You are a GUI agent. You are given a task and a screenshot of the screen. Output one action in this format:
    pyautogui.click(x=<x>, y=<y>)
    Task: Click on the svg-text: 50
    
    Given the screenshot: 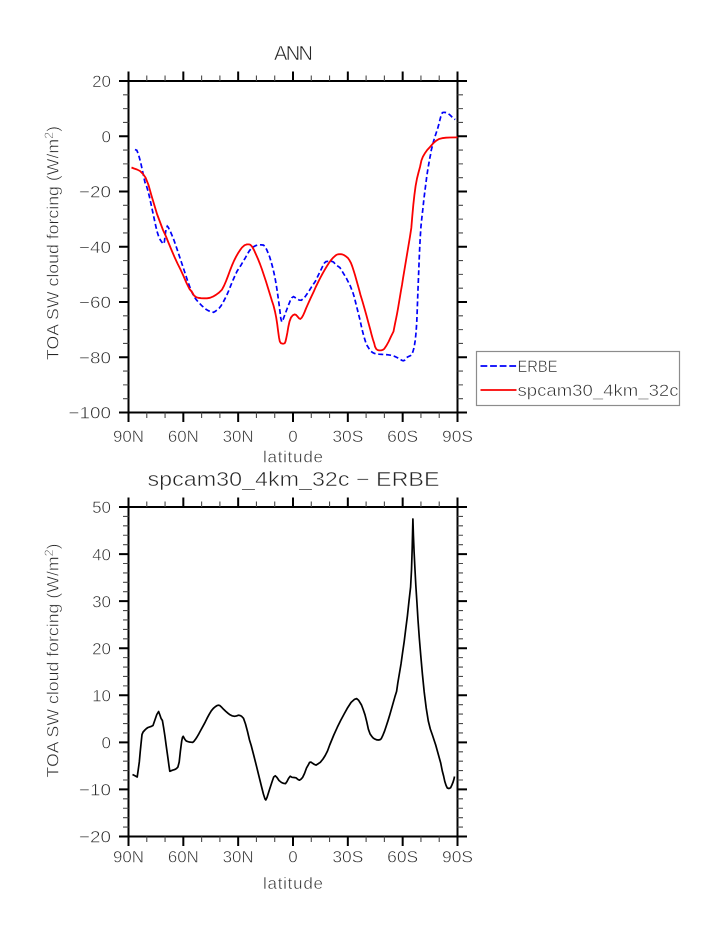 What is the action you would take?
    pyautogui.click(x=101, y=507)
    